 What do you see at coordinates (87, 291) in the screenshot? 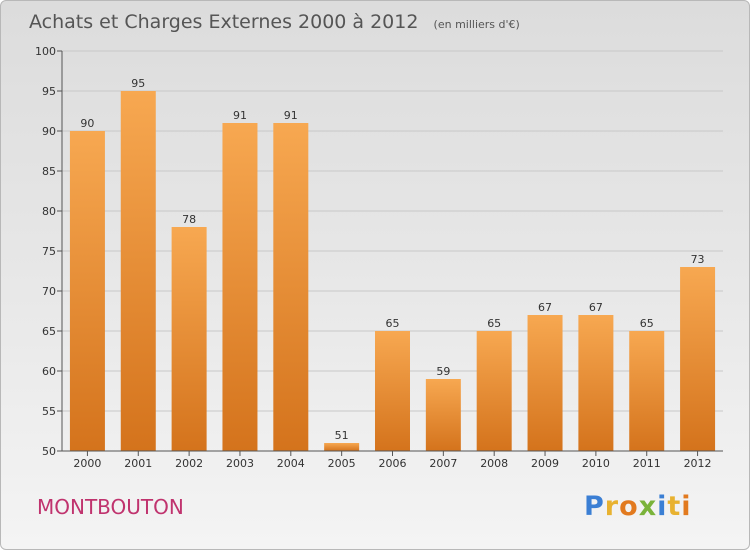
I see `bar-2000` at bounding box center [87, 291].